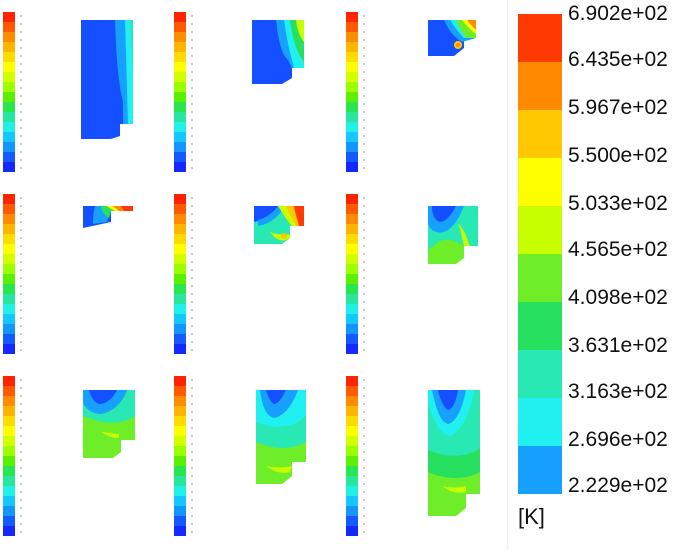 Image resolution: width=685 pixels, height=551 pixels. What do you see at coordinates (618, 297) in the screenshot?
I see `legend-tick-label: 4.098e+02` at bounding box center [618, 297].